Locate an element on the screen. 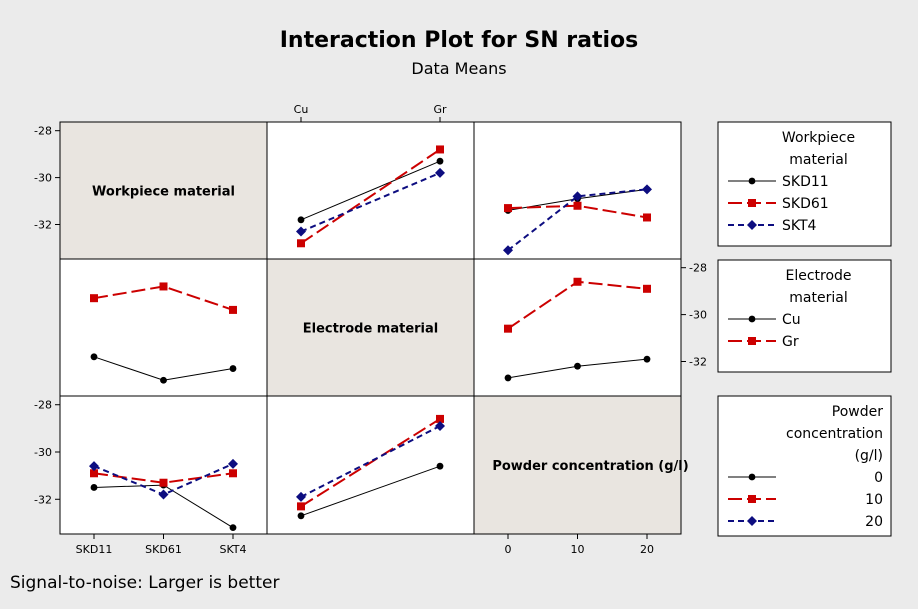  x-tick-label: Gr is located at coordinates (440, 109).